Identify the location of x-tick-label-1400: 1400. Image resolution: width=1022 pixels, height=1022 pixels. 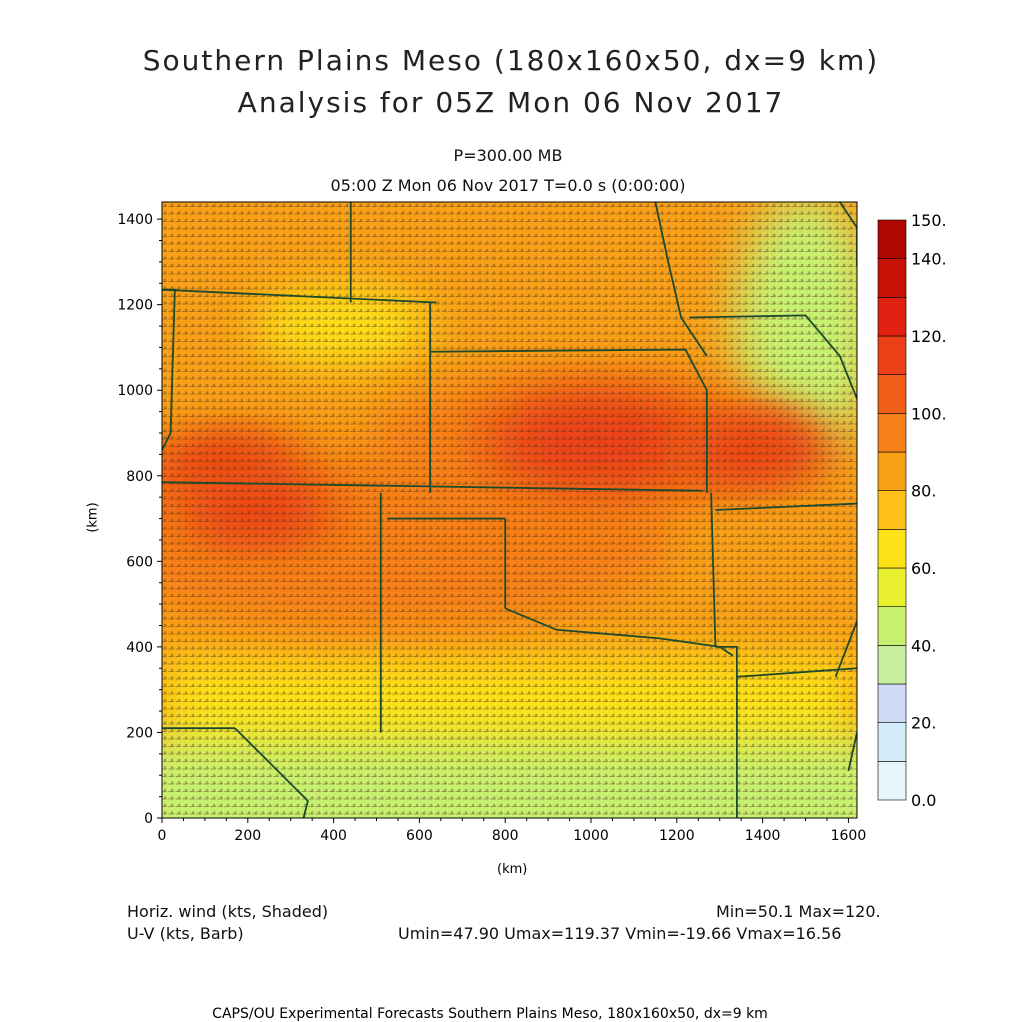
(763, 836).